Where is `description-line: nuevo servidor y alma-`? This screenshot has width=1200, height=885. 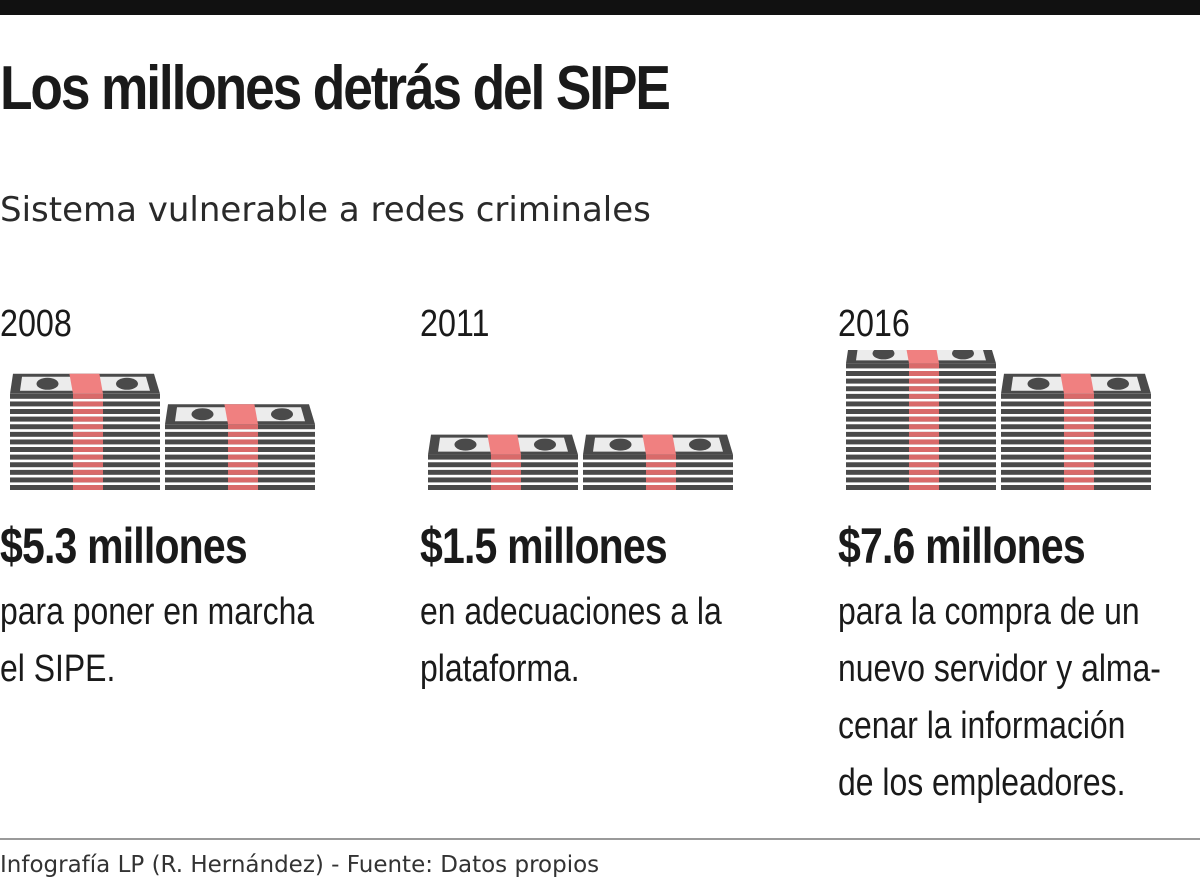
description-line: nuevo servidor y alma- is located at coordinates (999, 669).